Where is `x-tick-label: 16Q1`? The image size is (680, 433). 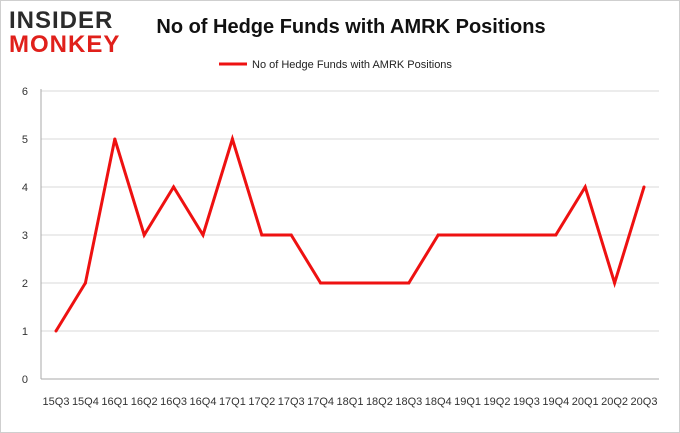
x-tick-label: 16Q1 is located at coordinates (114, 402).